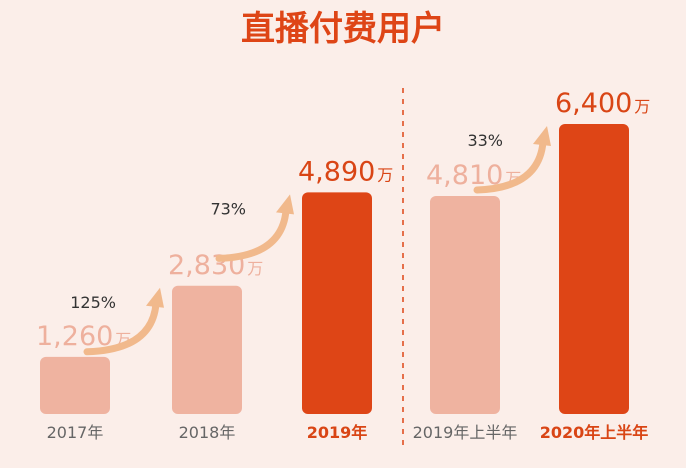 The image size is (686, 468). I want to click on growth-label-3: 33%, so click(485, 140).